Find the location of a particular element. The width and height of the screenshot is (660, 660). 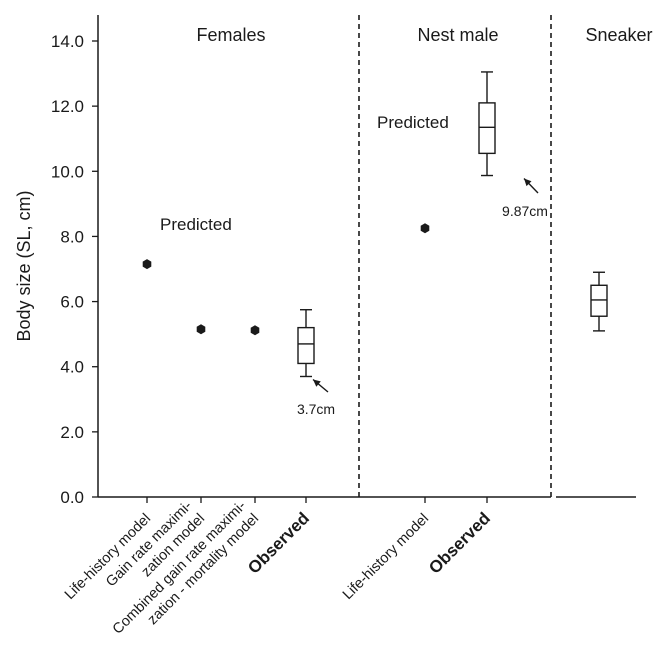

category-label-model: Life-history model is located at coordinates (386, 557).